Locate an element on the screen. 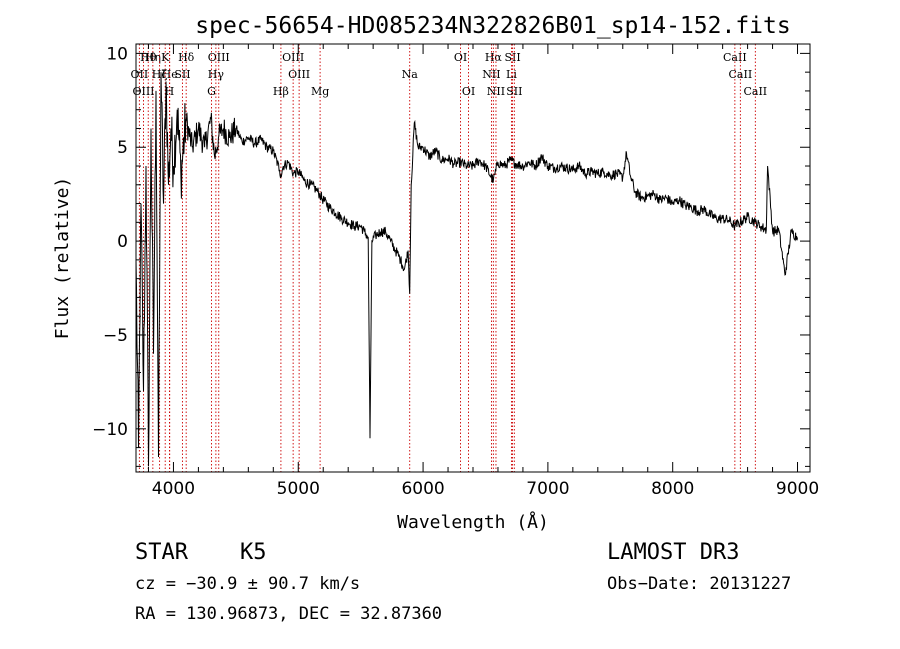 The width and height of the screenshot is (900, 649). x-tick-label: 8000 is located at coordinates (672, 489).